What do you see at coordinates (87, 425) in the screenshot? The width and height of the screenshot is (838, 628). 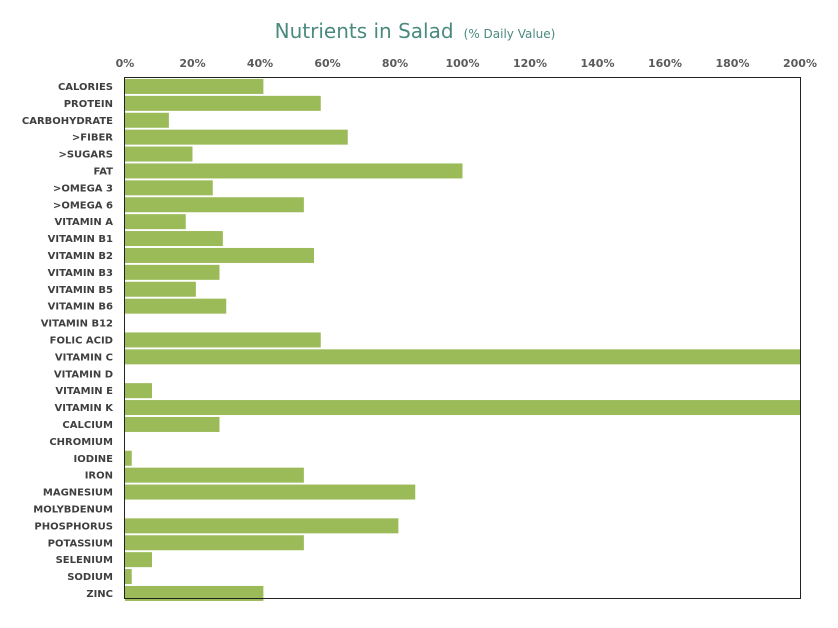 I see `category-label: CALCIUM` at bounding box center [87, 425].